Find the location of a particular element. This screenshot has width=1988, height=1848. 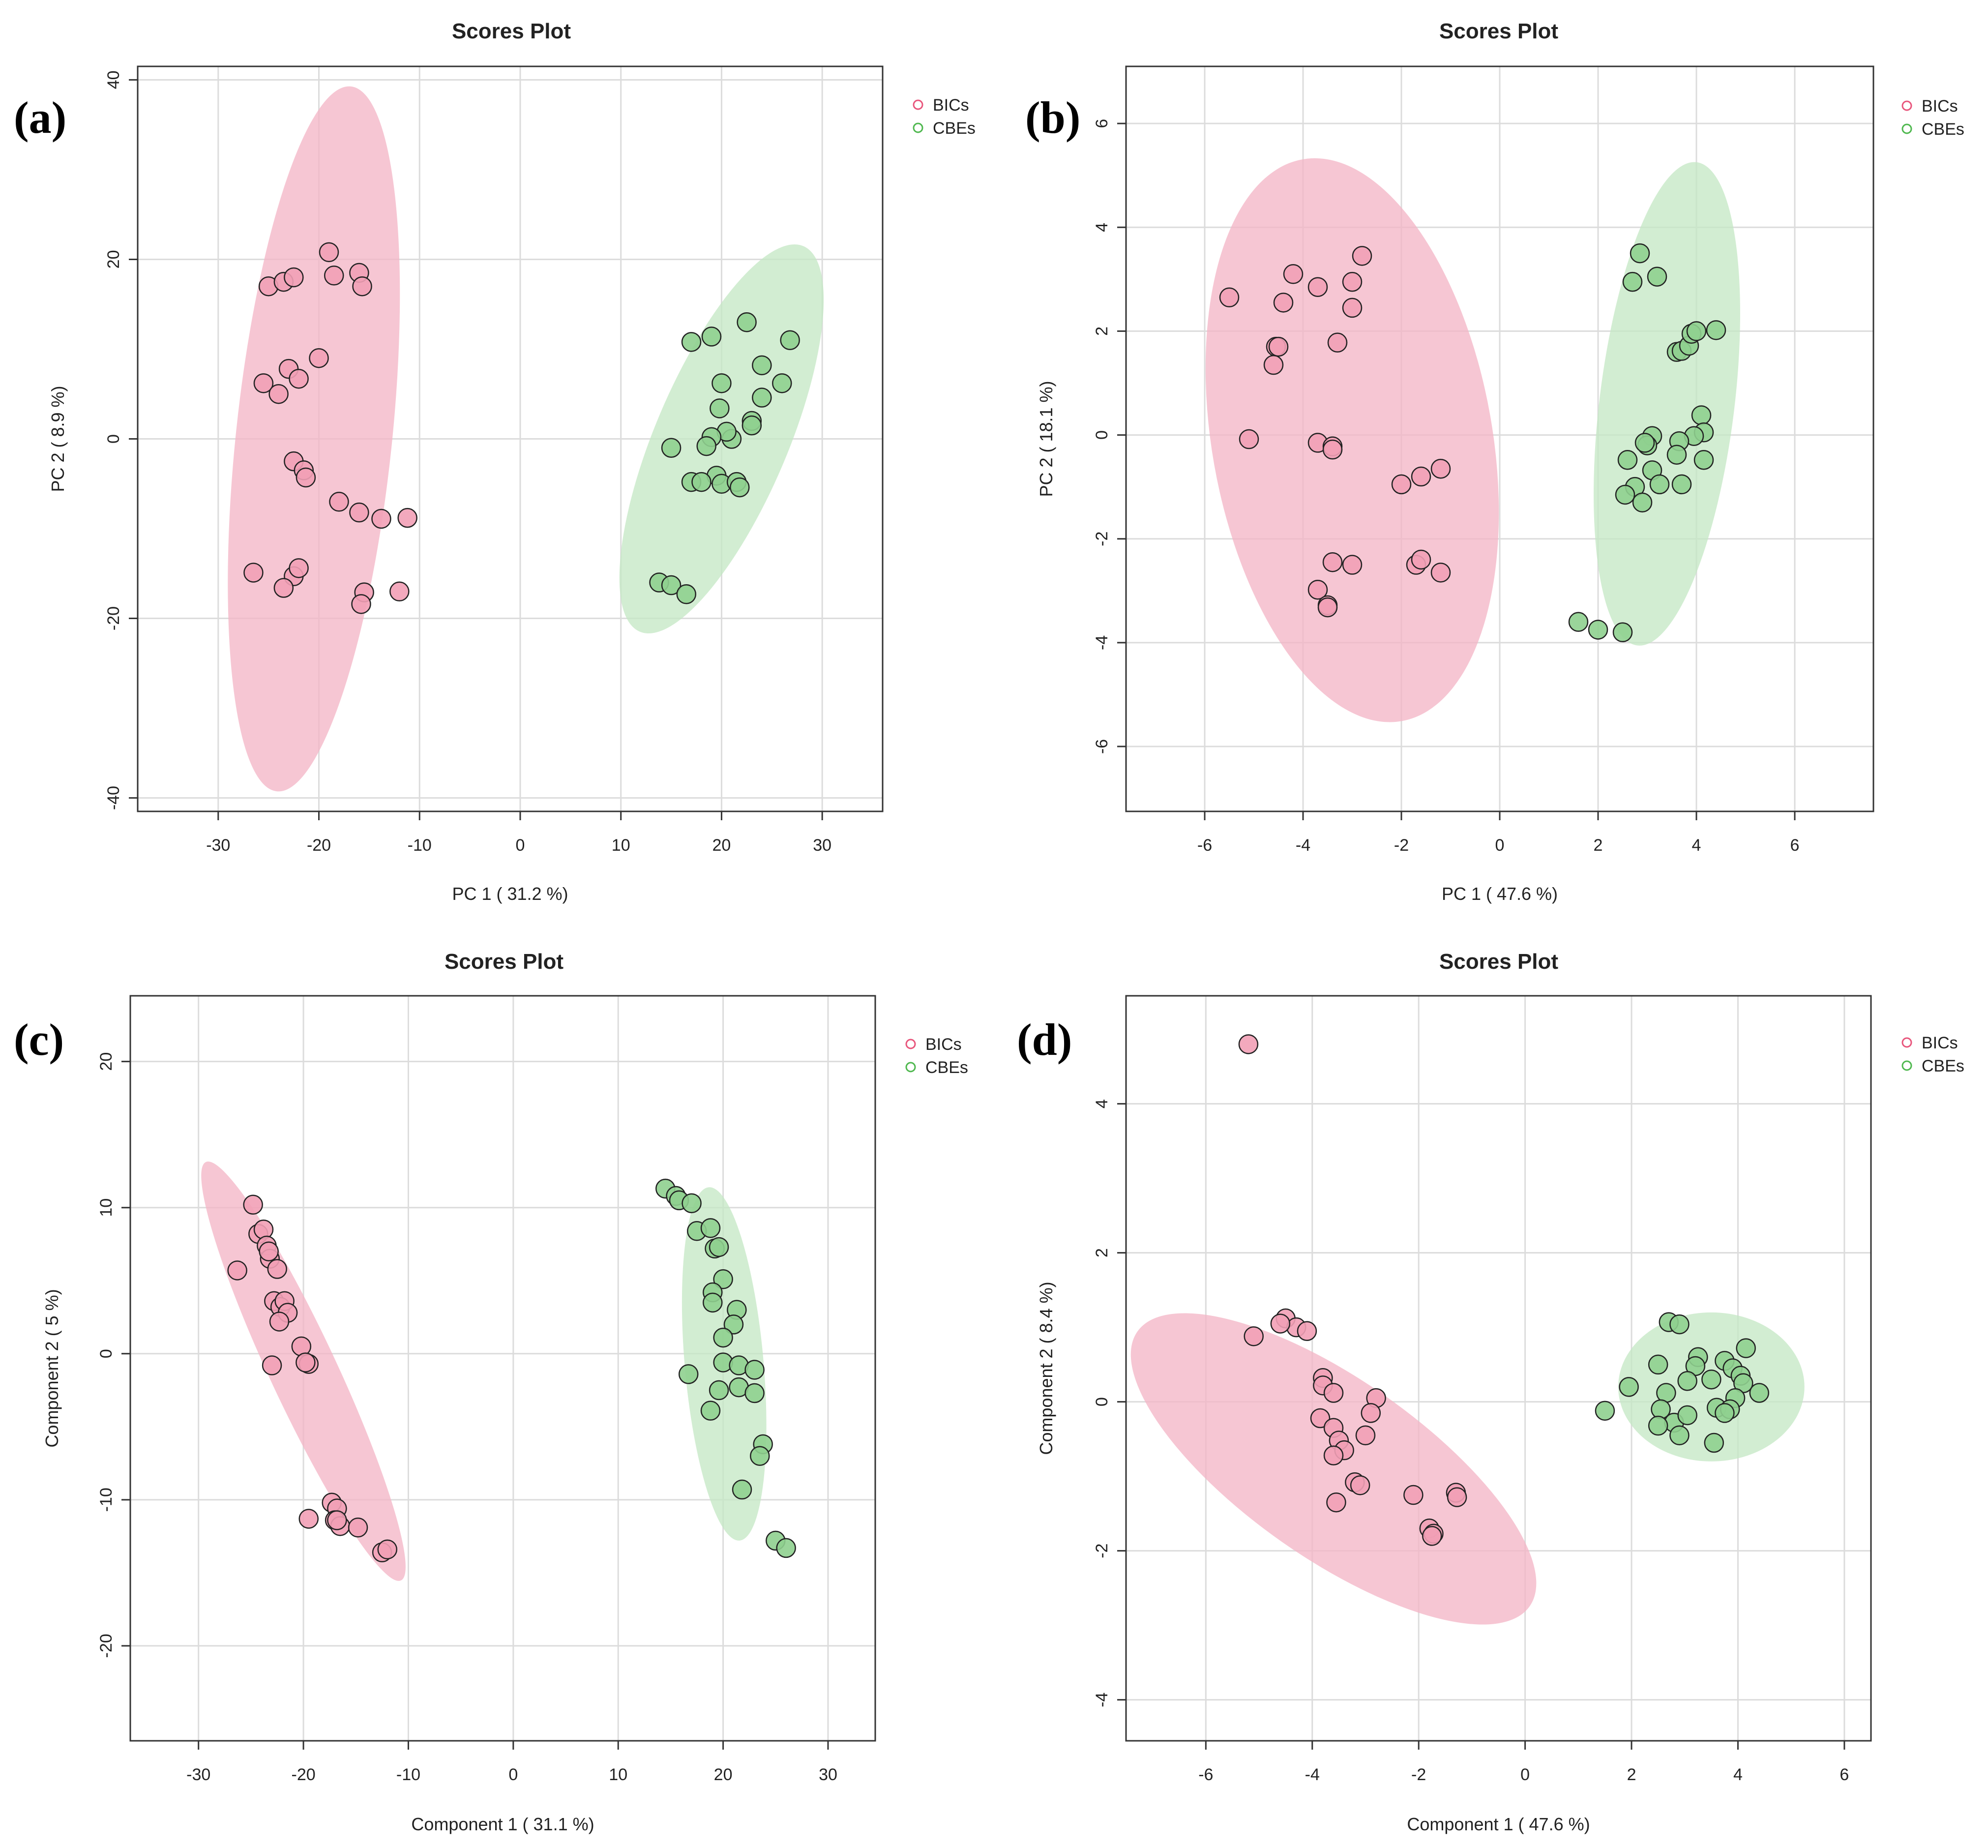

x-axis-label: Component 1 ( 47.6 %) is located at coordinates (1499, 1824).